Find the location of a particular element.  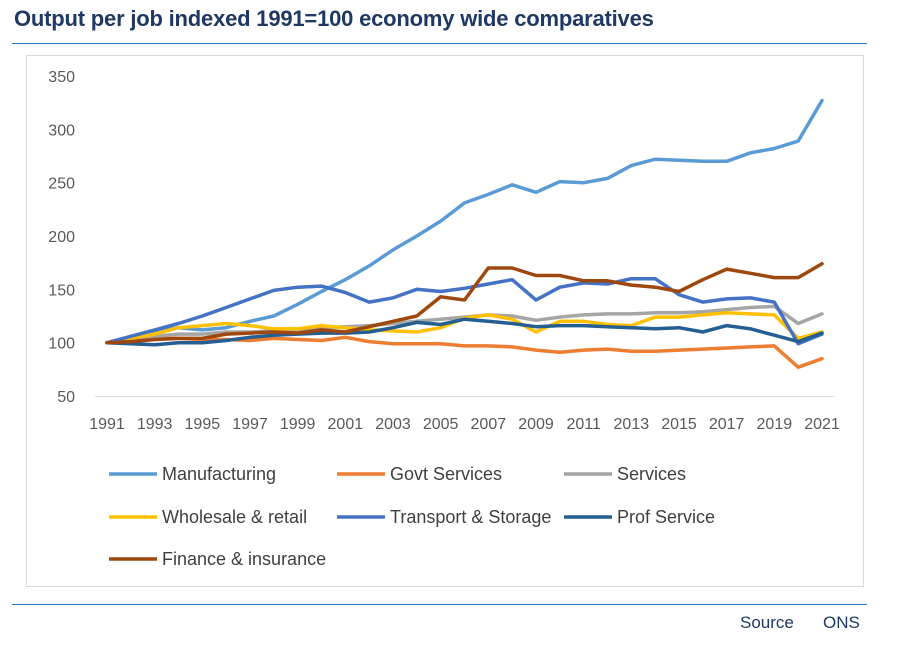

legend-item: Transport & Storage is located at coordinates (444, 517).